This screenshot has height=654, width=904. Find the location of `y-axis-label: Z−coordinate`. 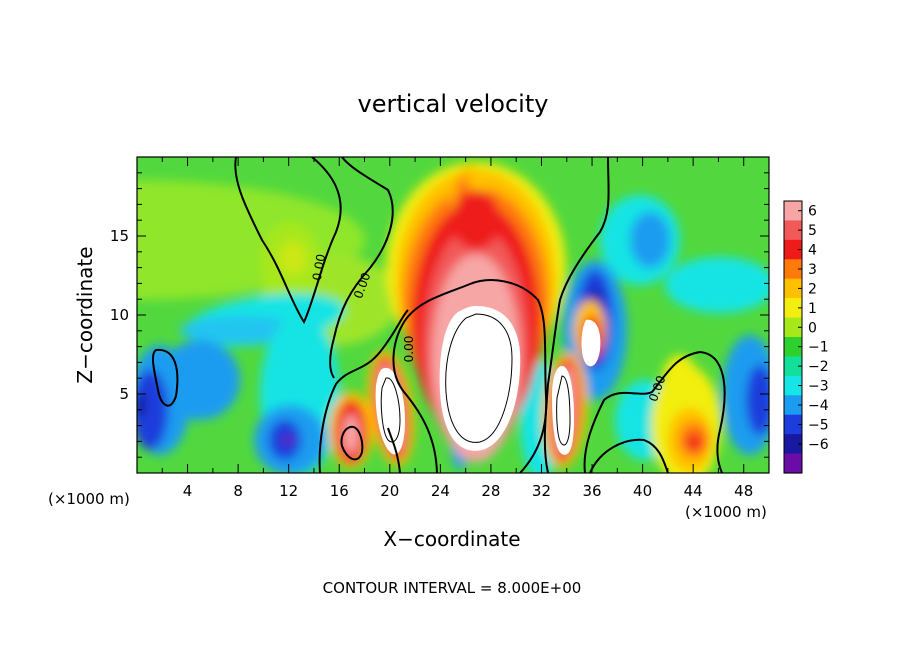

y-axis-label: Z−coordinate is located at coordinates (85, 314).